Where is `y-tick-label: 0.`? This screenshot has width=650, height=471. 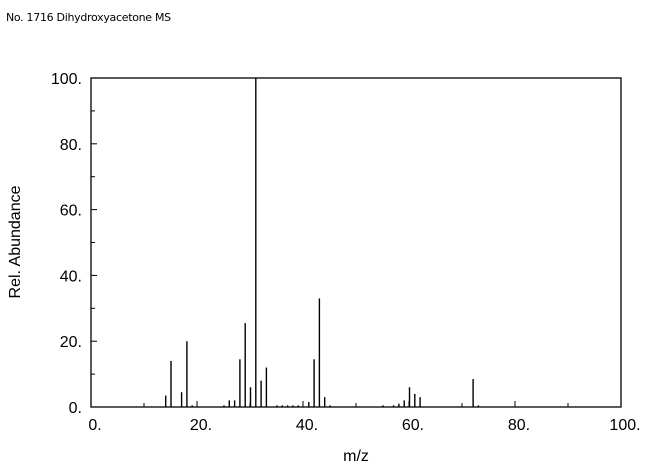 y-tick-label: 0. is located at coordinates (75, 408).